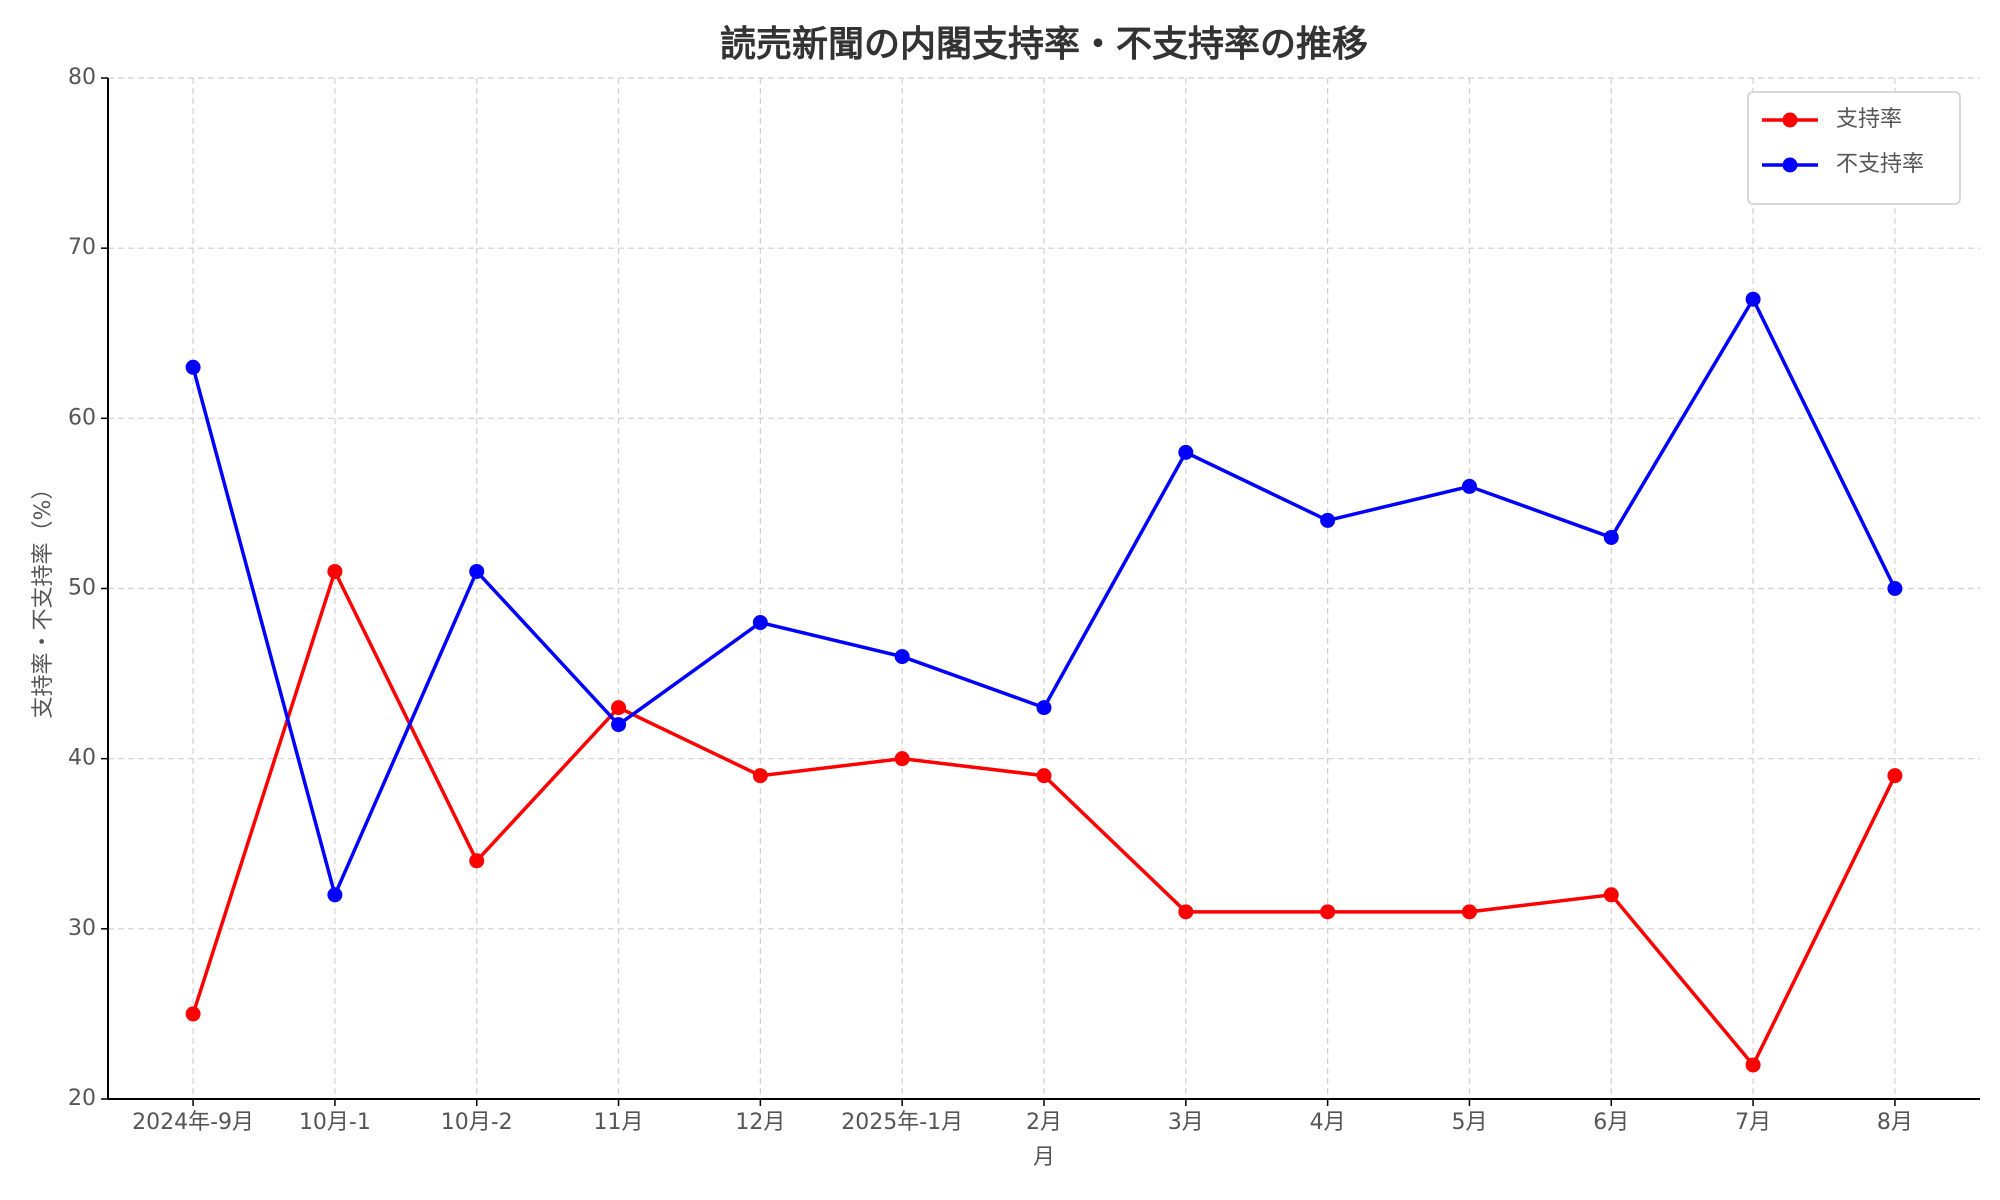 The height and width of the screenshot is (1200, 2000). Describe the element at coordinates (43, 598) in the screenshot. I see `y-axis-label: 支持率・不支持率（%）` at that location.